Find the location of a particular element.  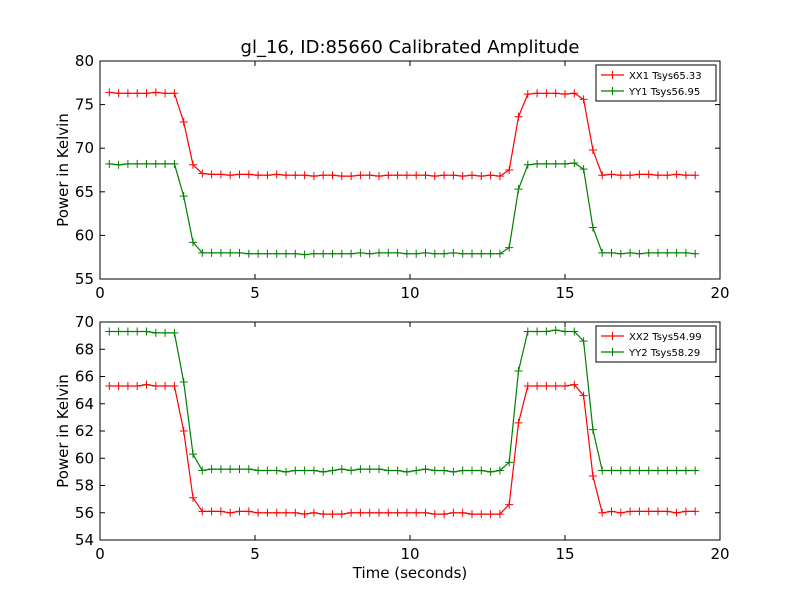

bottom-ytick-label: 54 is located at coordinates (84, 540).